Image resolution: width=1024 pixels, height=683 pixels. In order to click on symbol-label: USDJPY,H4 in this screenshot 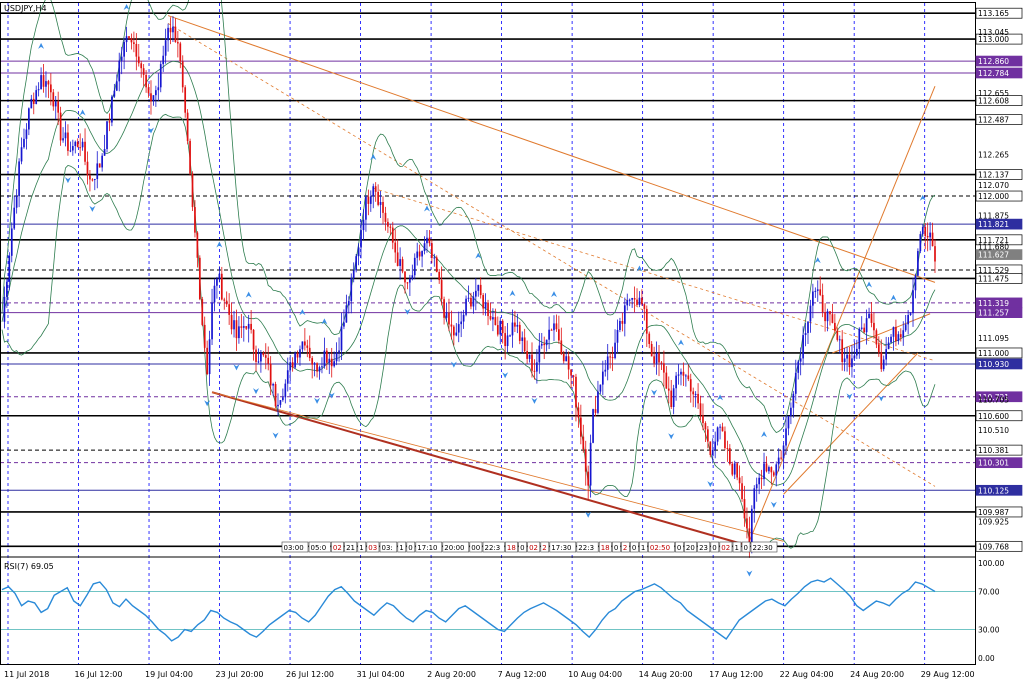, I will do `click(25, 8)`.